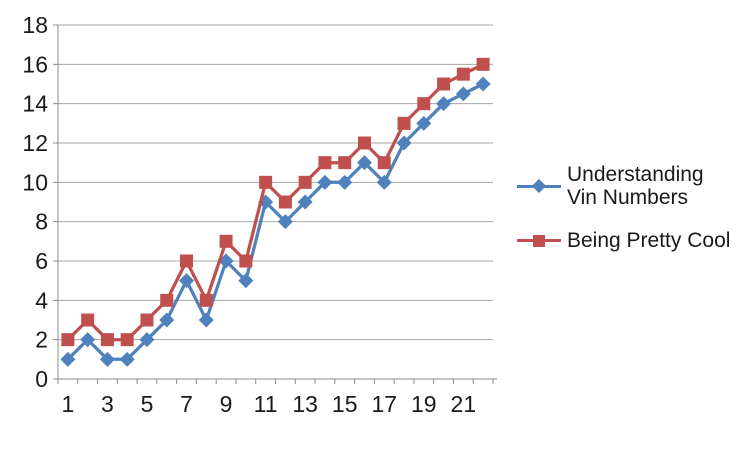  Describe the element at coordinates (226, 404) in the screenshot. I see `x-axis-tick-label: 9` at that location.